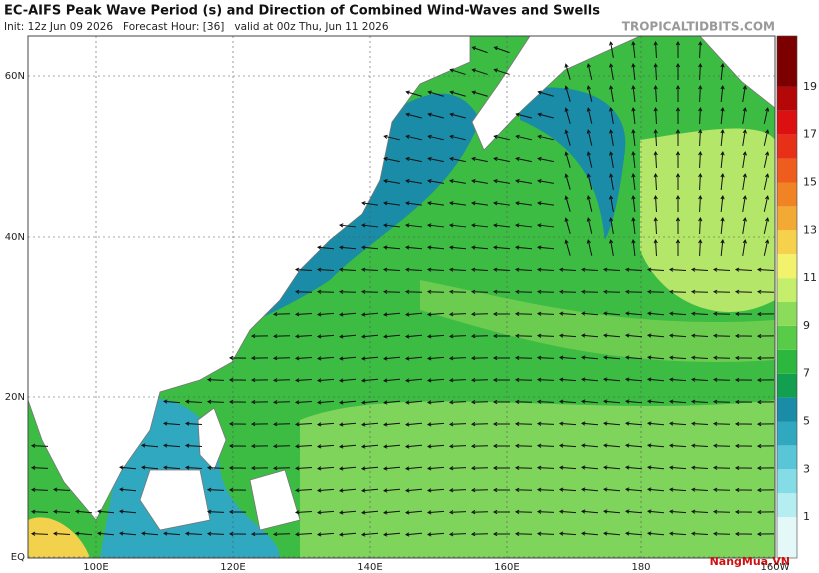  Describe the element at coordinates (775, 567) in the screenshot. I see `lon-label: 160W` at that location.